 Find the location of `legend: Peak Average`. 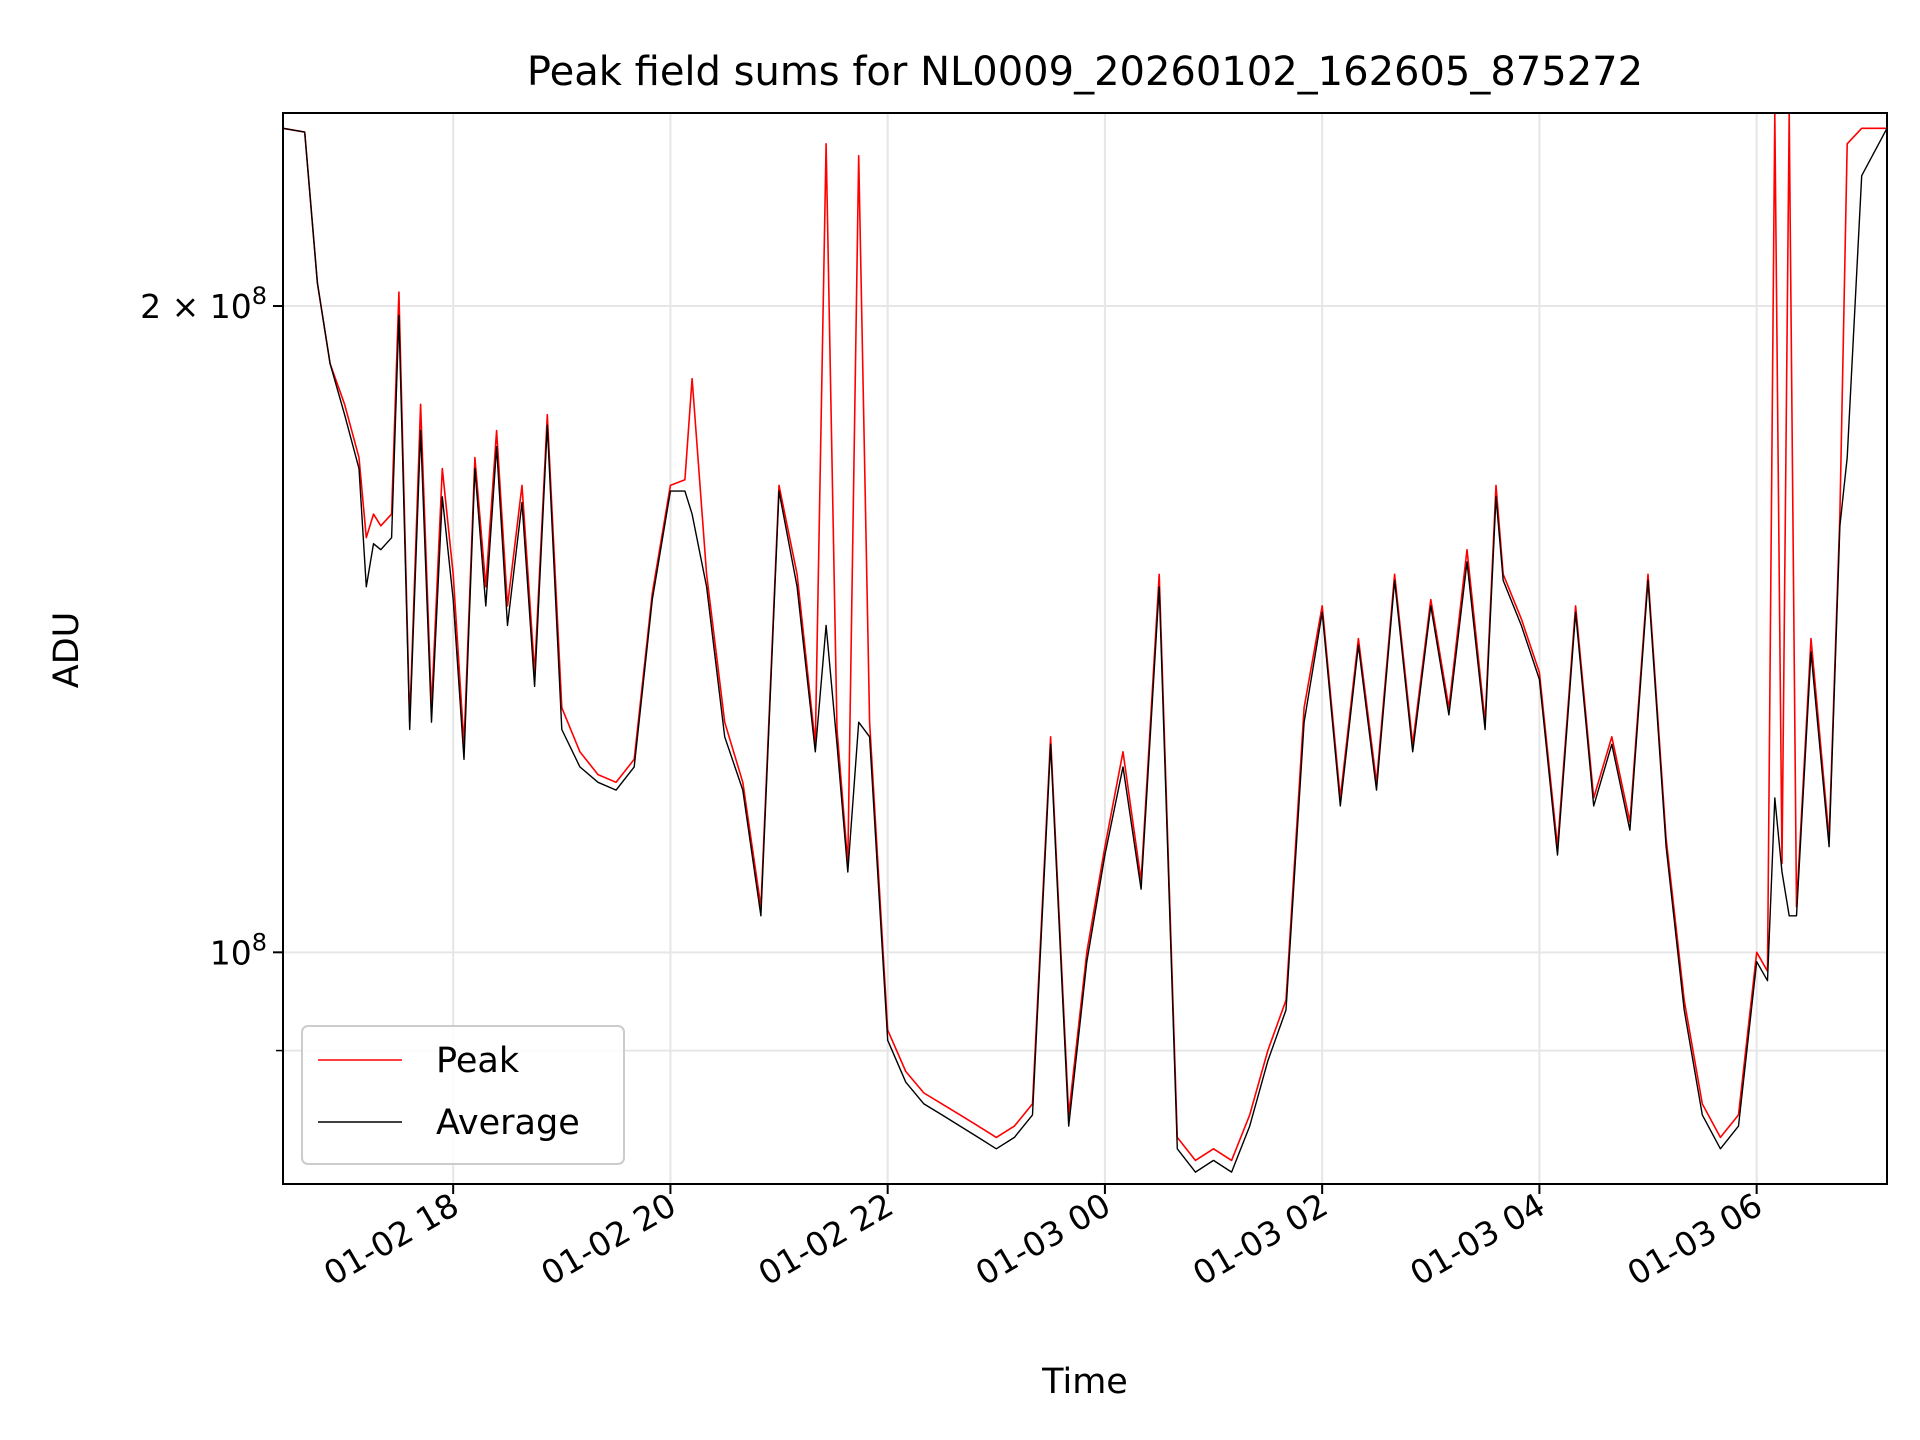

legend: Peak Average is located at coordinates (463, 1095).